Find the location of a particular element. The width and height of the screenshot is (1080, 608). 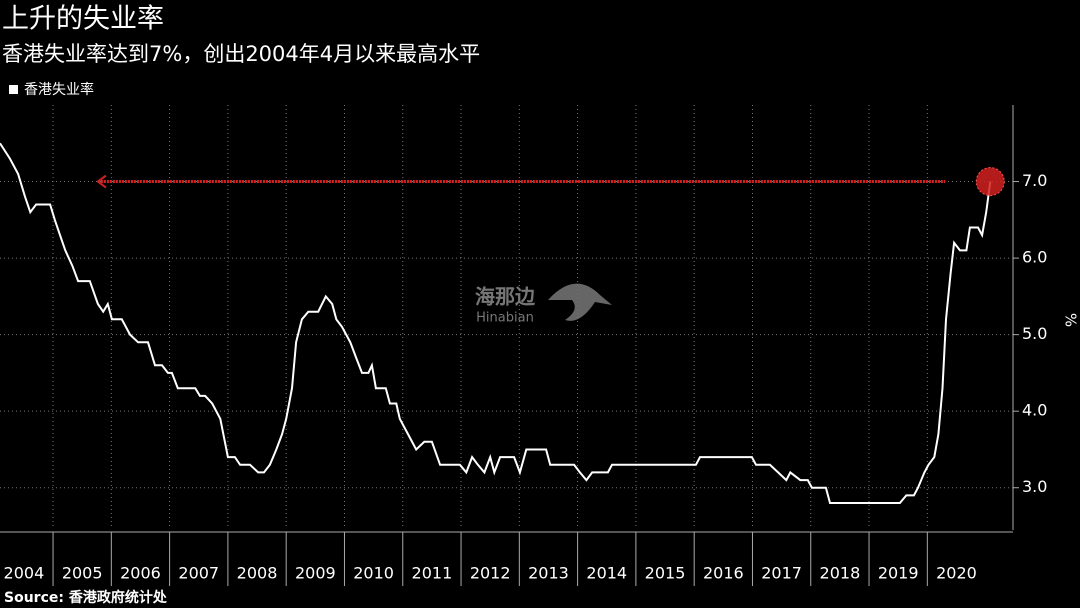

x-tick-label: 2009 is located at coordinates (315, 573).